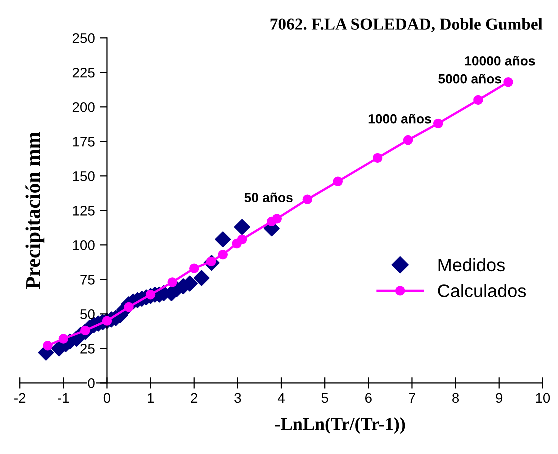 This screenshot has width=558, height=454. Describe the element at coordinates (268, 197) in the screenshot. I see `annotation: 50 años` at that location.